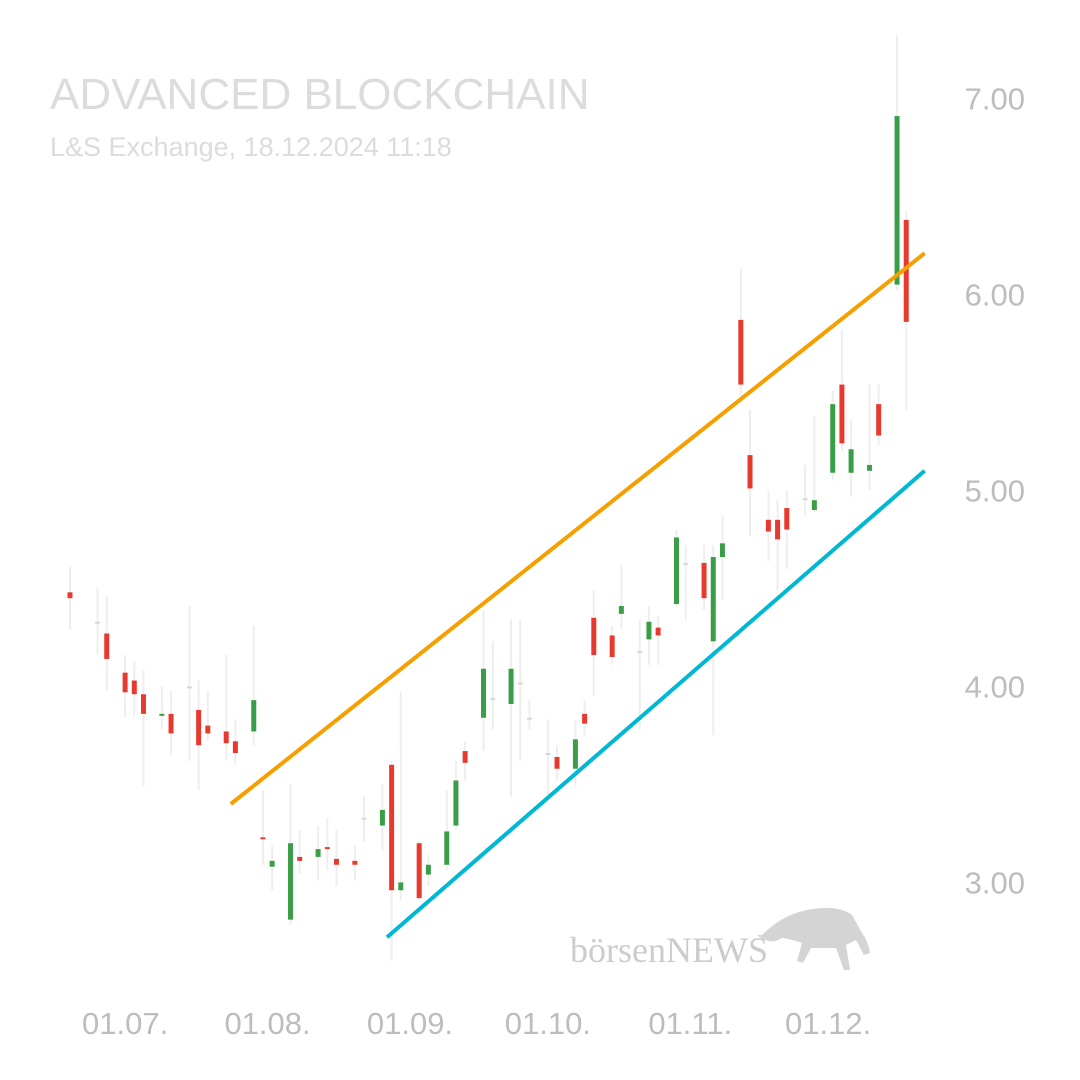 Image resolution: width=1080 pixels, height=1080 pixels. Describe the element at coordinates (251, 147) in the screenshot. I see `chart-subtitle: L&S Exchange, 18.12.2024 11:18` at that location.